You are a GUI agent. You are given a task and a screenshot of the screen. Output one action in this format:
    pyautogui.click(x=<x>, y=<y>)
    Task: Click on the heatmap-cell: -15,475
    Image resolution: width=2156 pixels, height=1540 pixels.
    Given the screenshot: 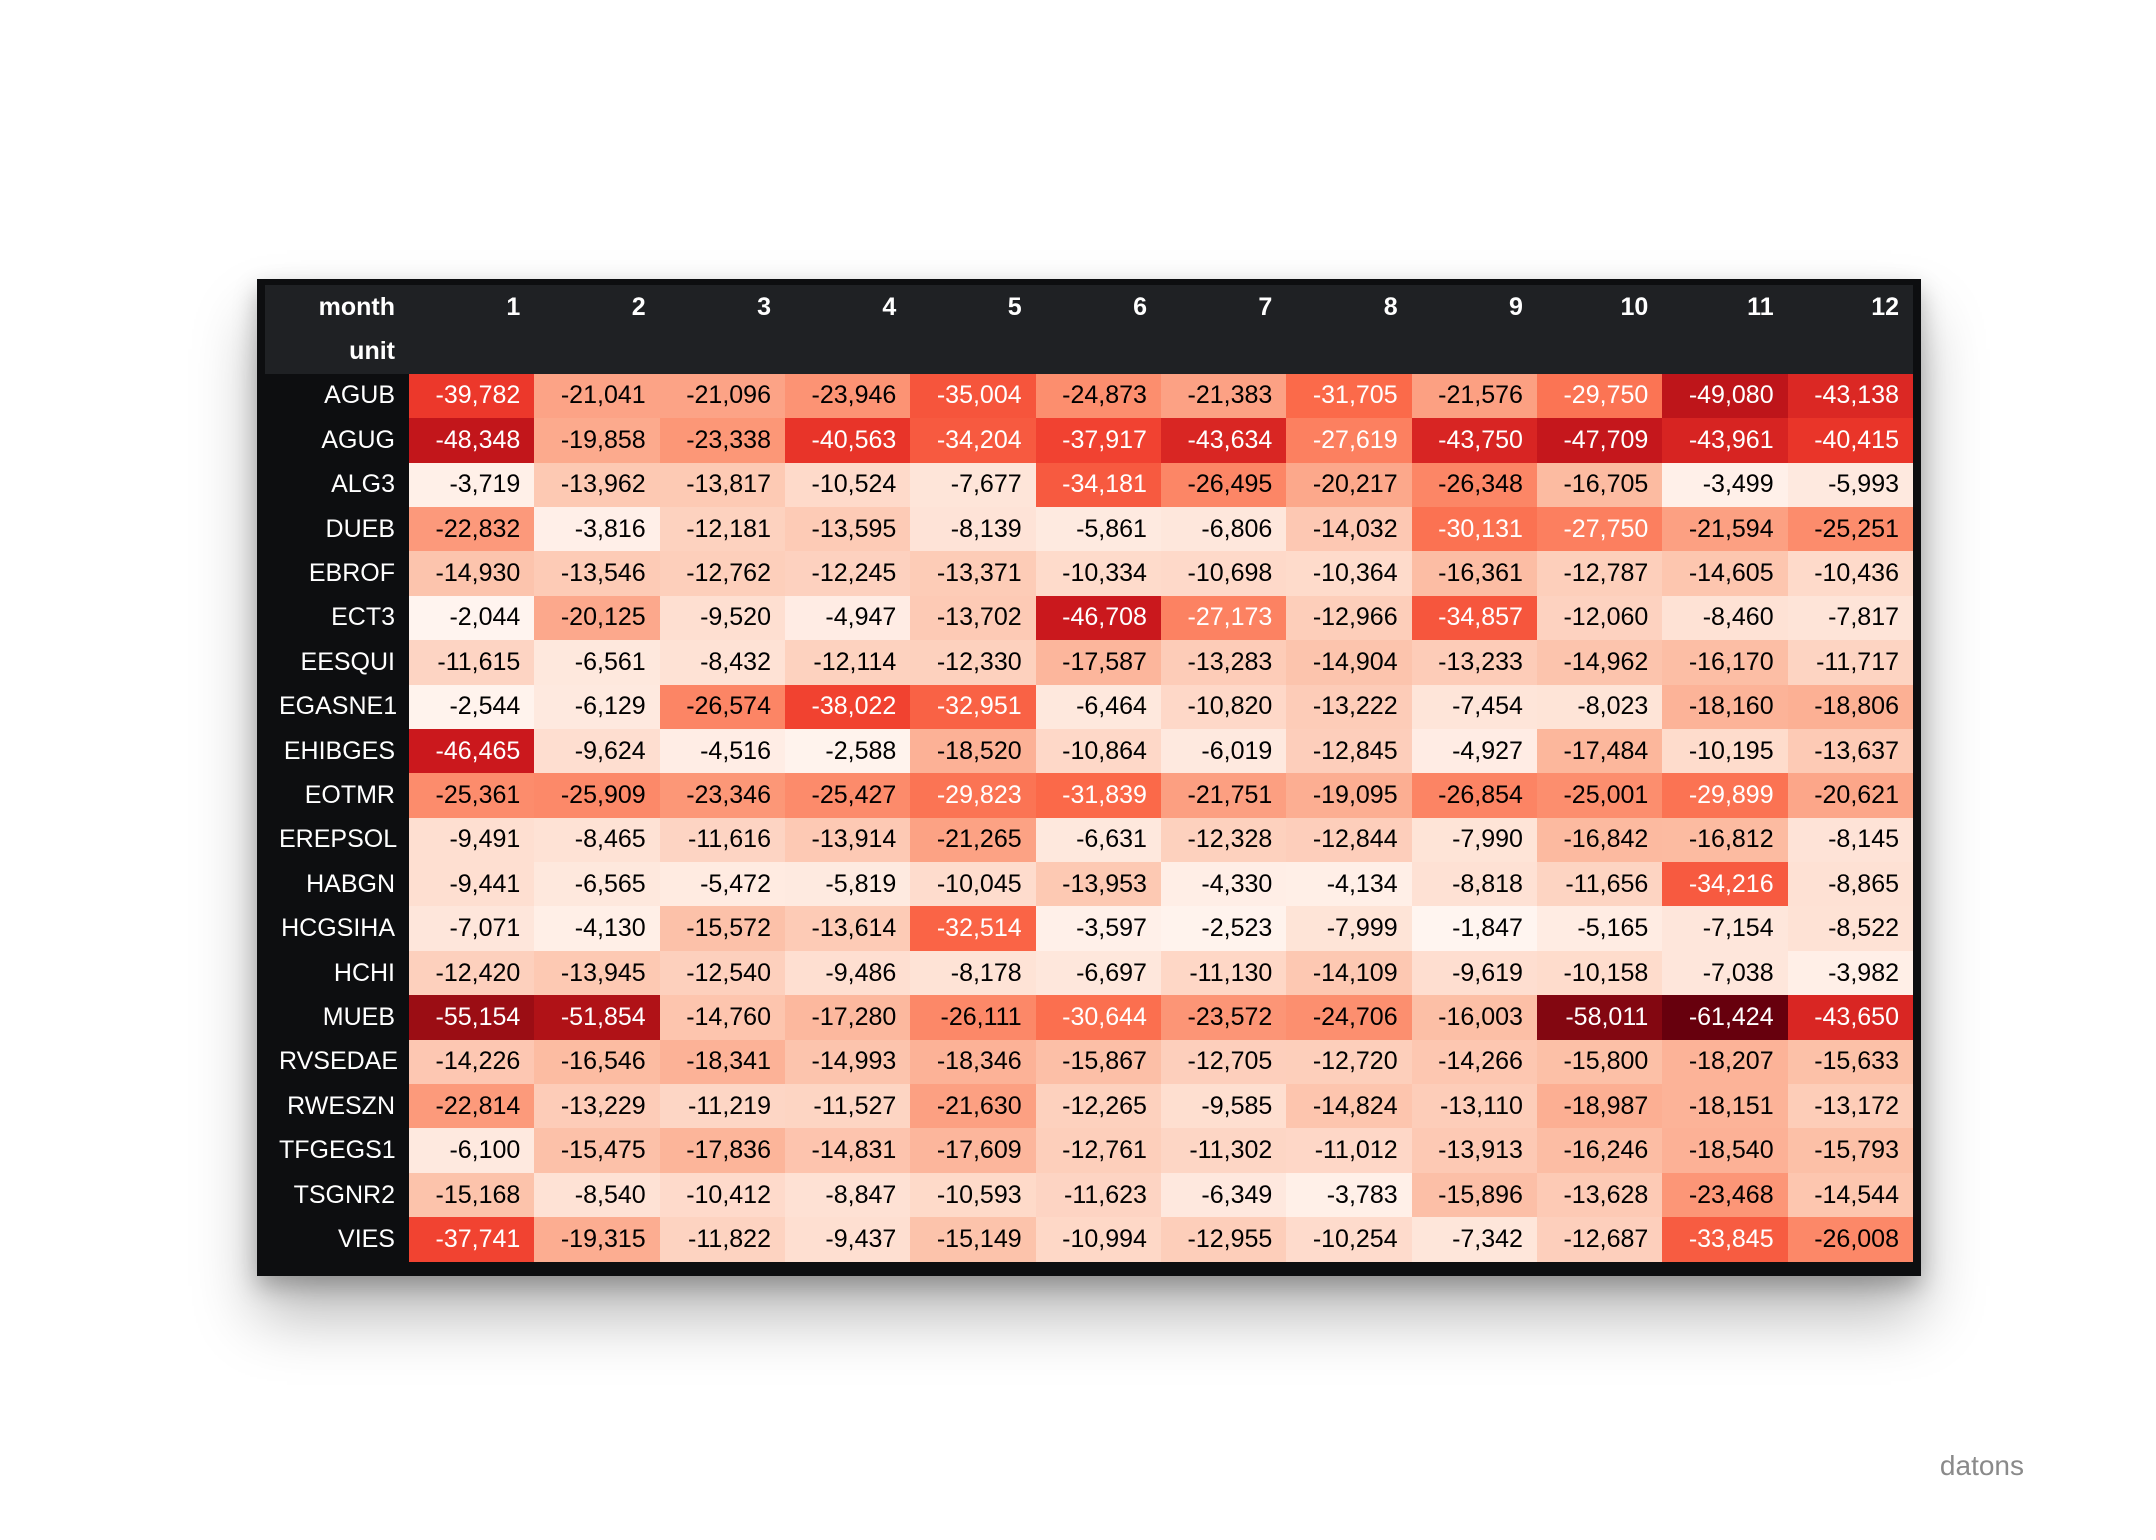 What is the action you would take?
    pyautogui.click(x=597, y=1150)
    